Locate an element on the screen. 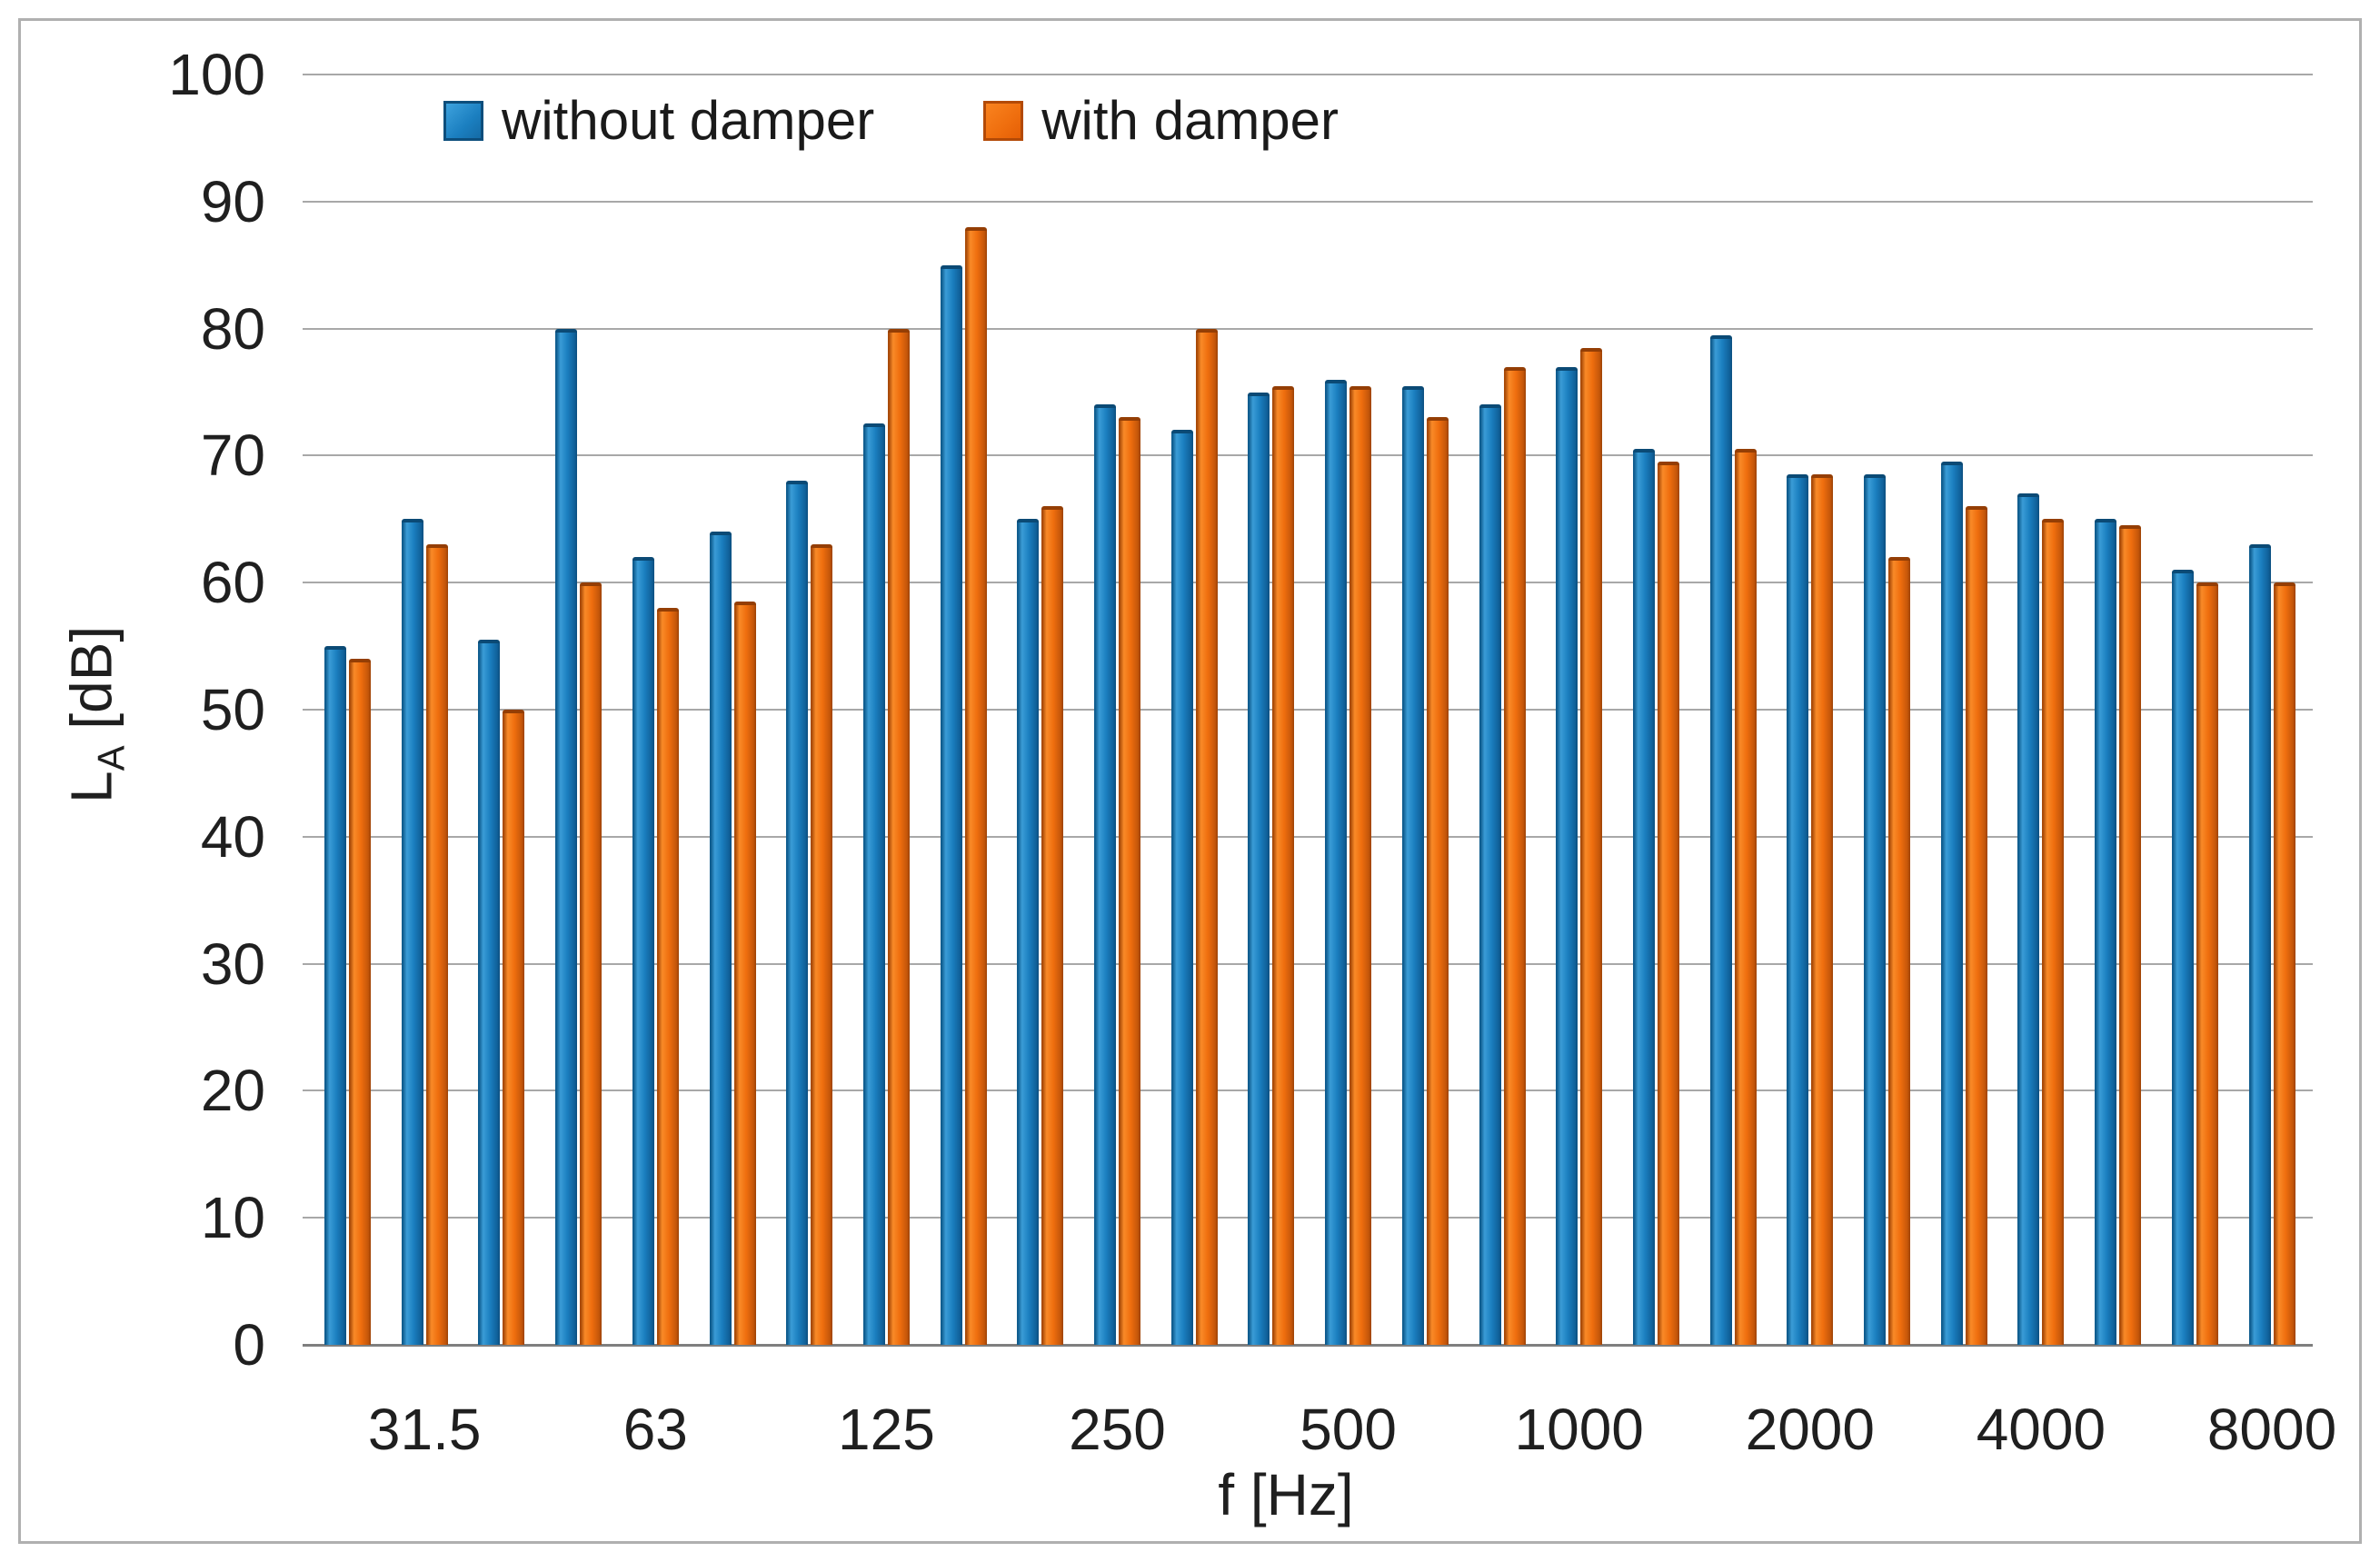 Image resolution: width=2380 pixels, height=1562 pixels. bar-without-damper-6300hz is located at coordinates (2182, 957).